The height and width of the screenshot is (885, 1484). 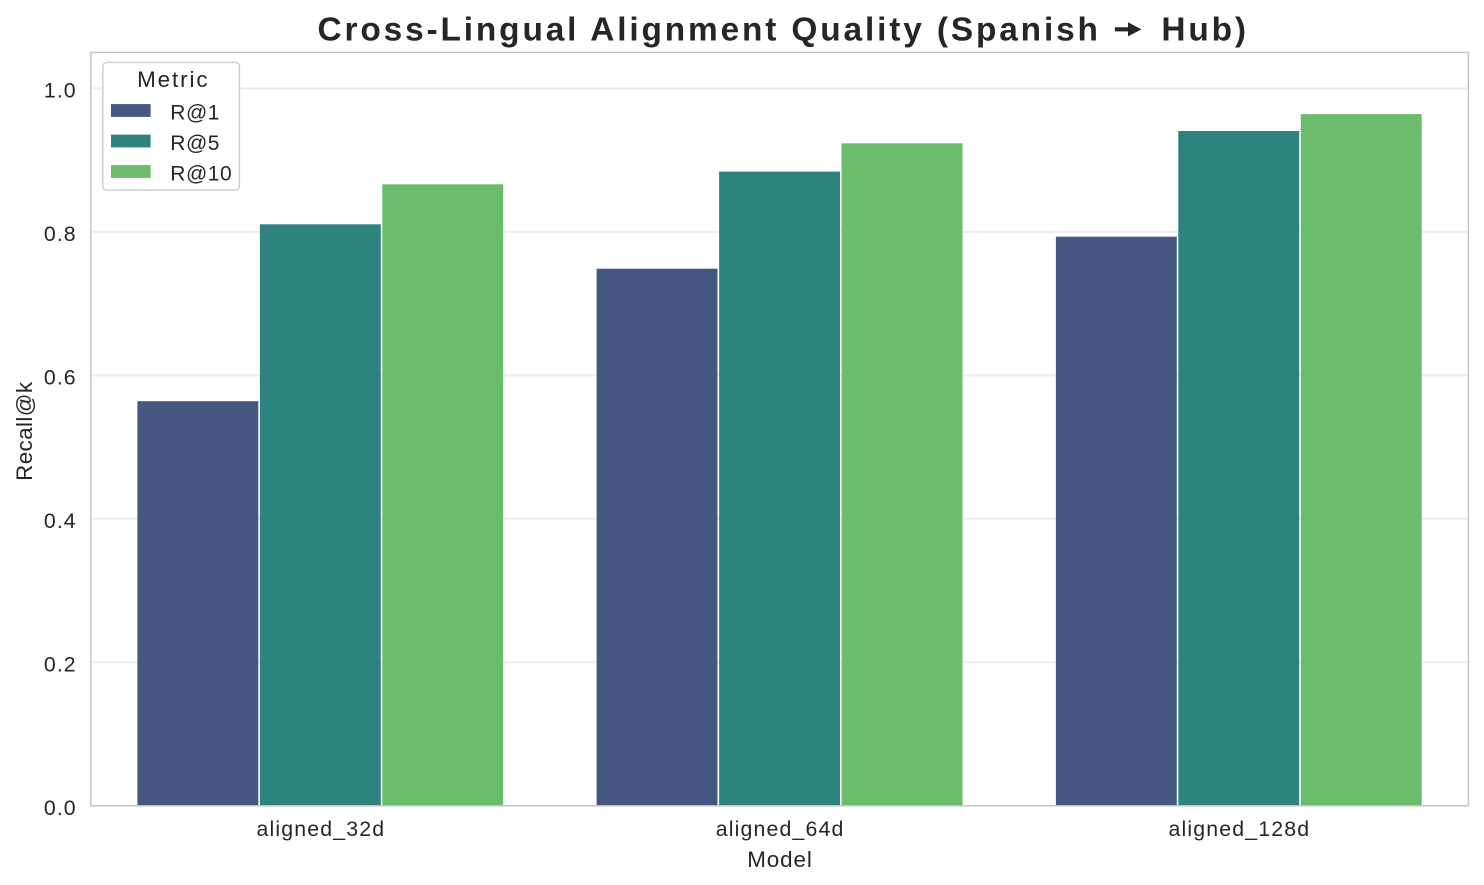 What do you see at coordinates (201, 173) in the screenshot?
I see `svg-text: R@10` at bounding box center [201, 173].